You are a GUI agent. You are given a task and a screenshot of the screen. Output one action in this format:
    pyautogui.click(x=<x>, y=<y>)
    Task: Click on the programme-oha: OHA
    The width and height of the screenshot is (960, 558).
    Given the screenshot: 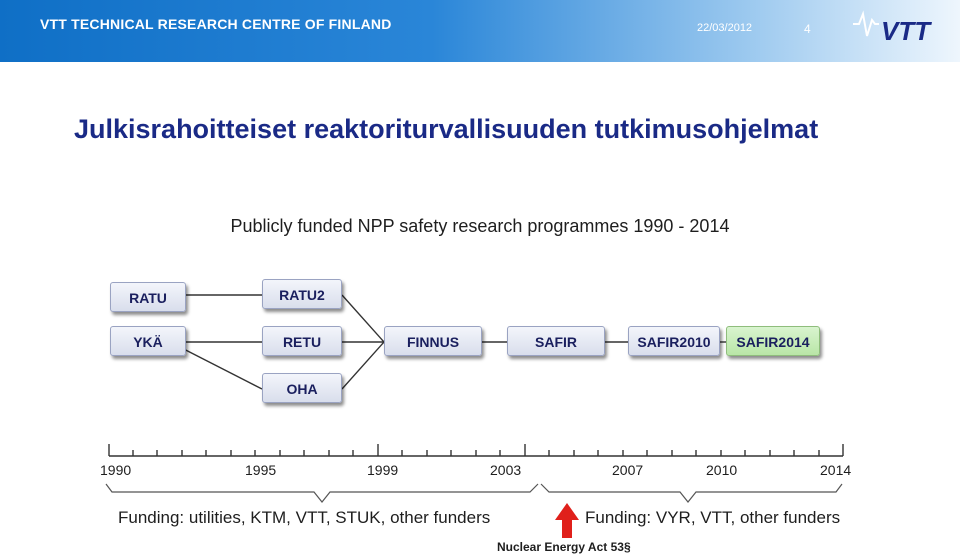 What is the action you would take?
    pyautogui.click(x=302, y=388)
    